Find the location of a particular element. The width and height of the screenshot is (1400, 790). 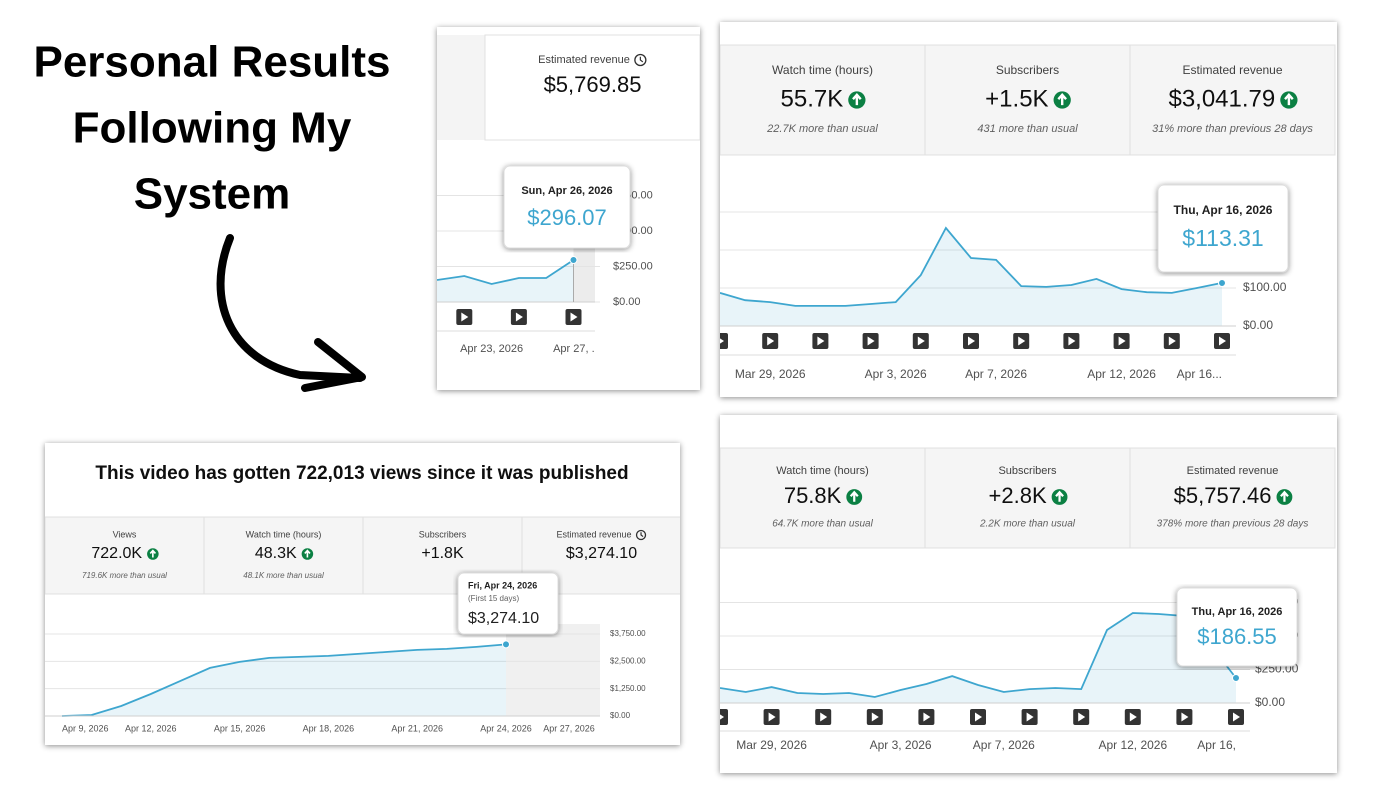

y-tick-label: $3,750.00 is located at coordinates (628, 633).